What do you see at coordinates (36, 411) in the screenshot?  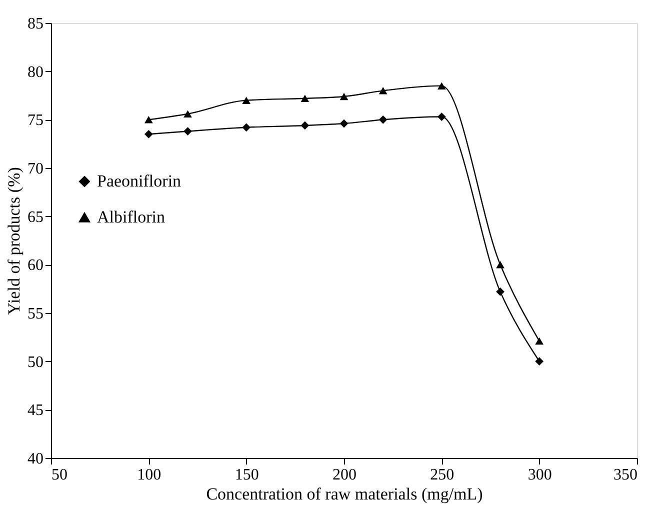 I see `y-tick-label: 45` at bounding box center [36, 411].